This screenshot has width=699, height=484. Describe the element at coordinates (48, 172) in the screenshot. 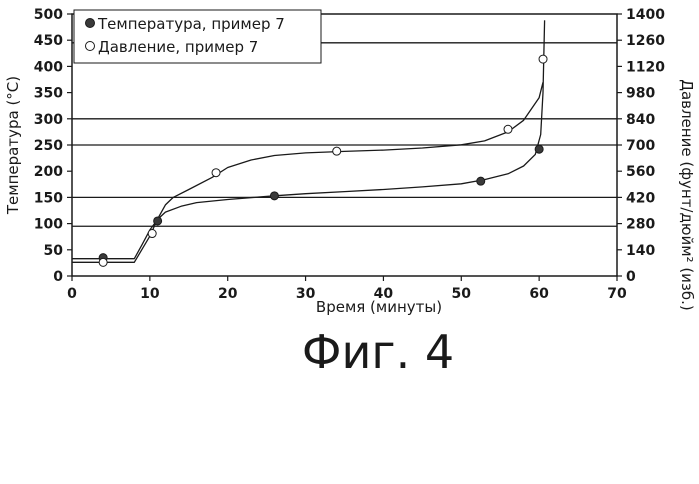

I see `y-left-tick-label: 200` at that location.